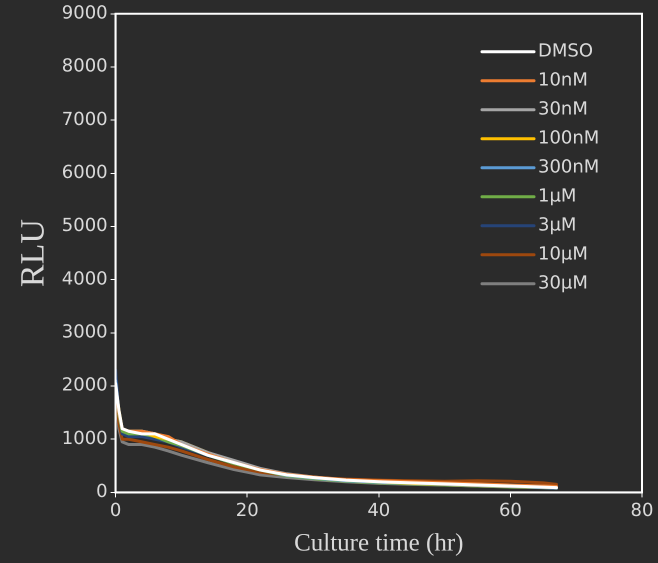 The image size is (658, 563). I want to click on y-tick-label: 4000, so click(85, 279).